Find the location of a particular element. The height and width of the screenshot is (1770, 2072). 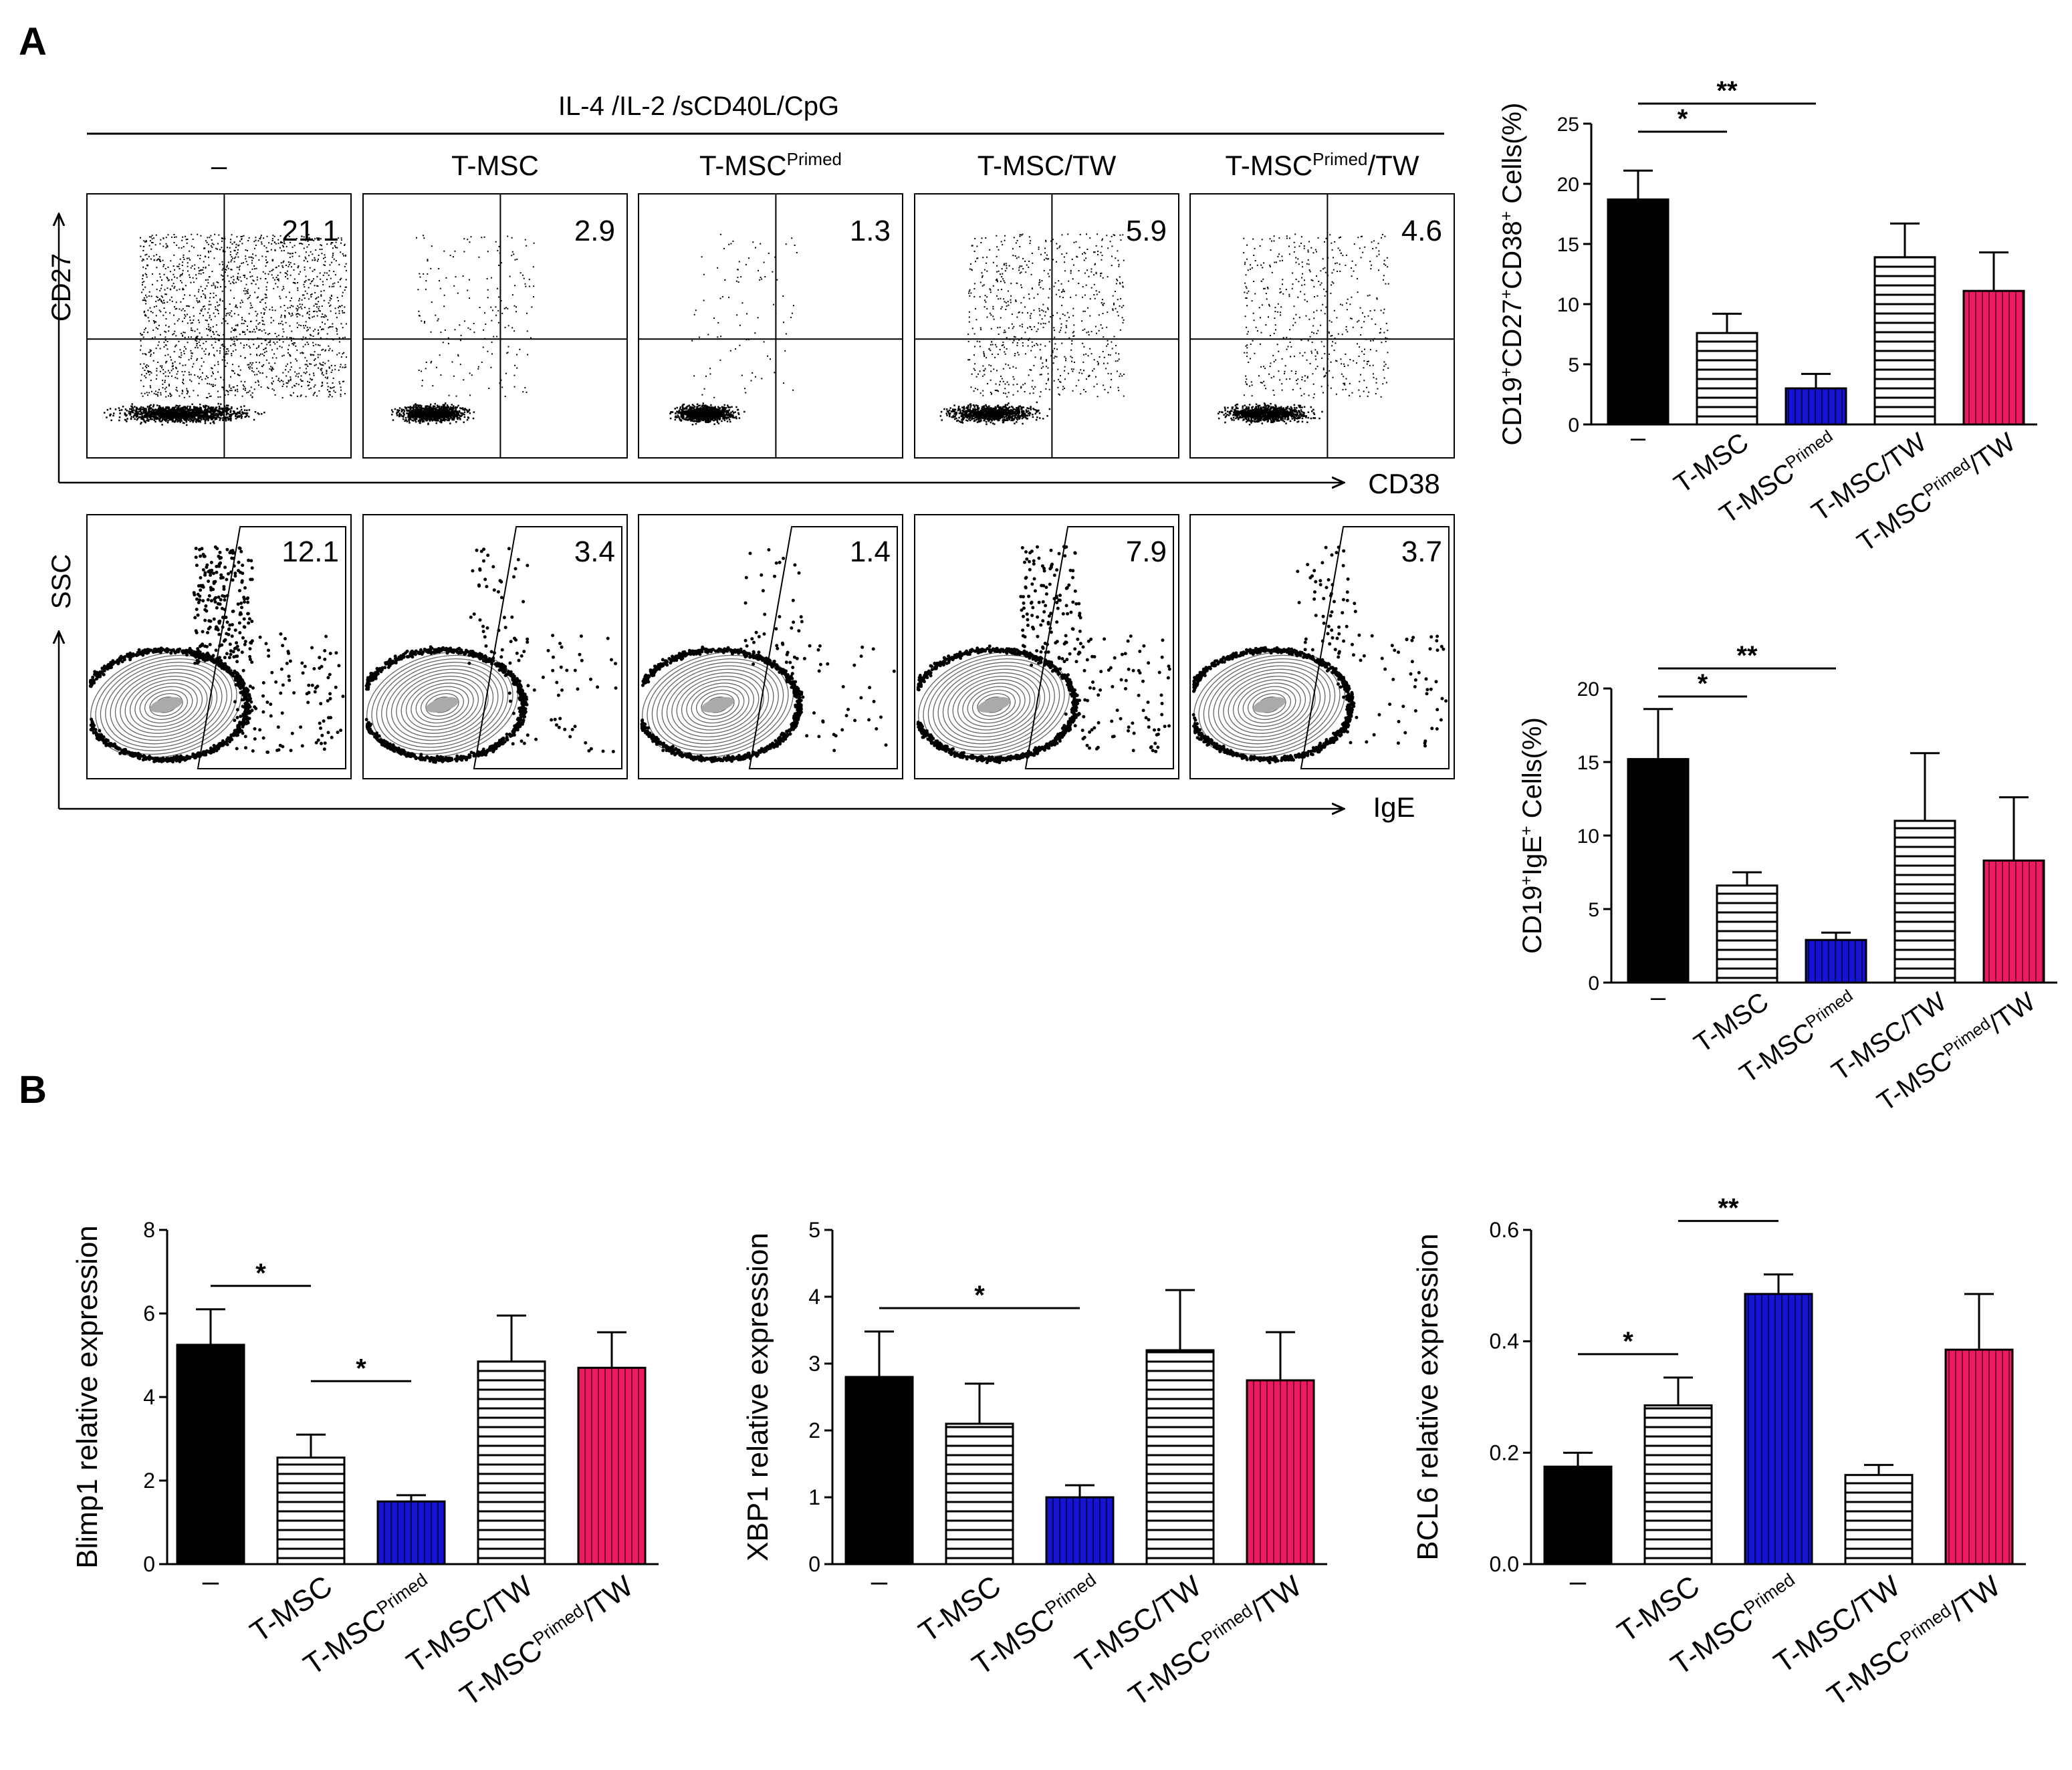

flow-plot-ssc-ige-3: 7.9 is located at coordinates (1046, 646).